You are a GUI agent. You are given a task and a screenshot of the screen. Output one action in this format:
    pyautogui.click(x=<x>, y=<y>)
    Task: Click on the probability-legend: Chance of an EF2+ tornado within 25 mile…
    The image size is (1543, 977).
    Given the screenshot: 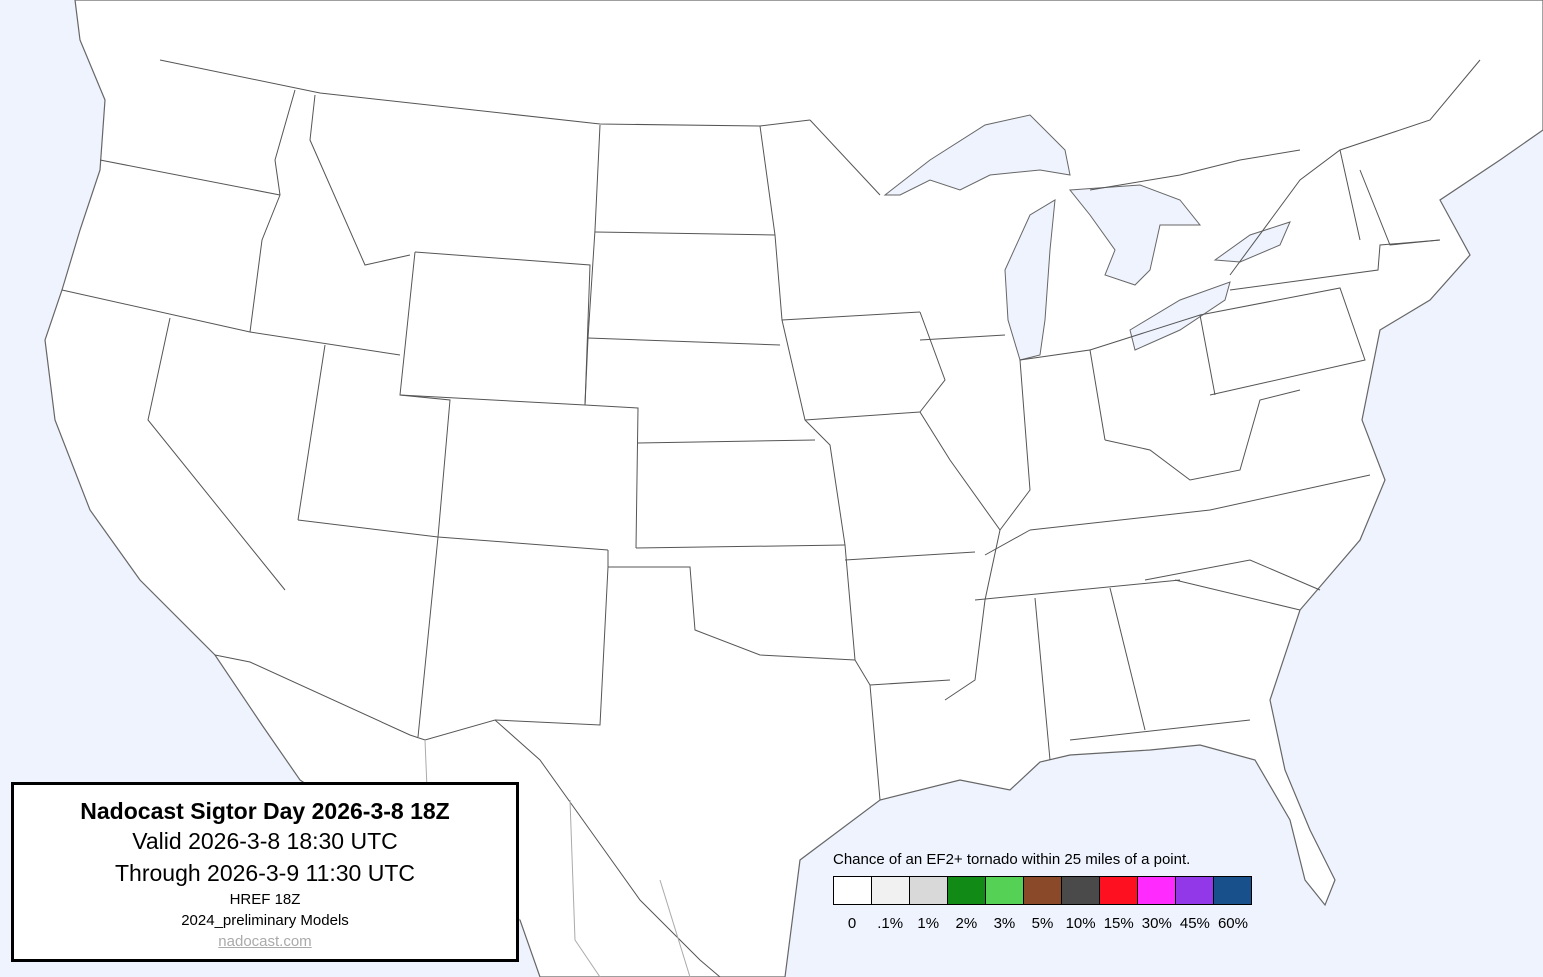 What is the action you would take?
    pyautogui.click(x=1042, y=891)
    